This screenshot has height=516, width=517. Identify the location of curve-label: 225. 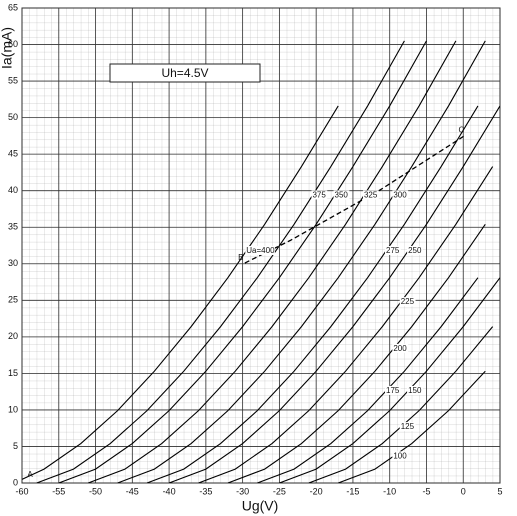
(408, 301).